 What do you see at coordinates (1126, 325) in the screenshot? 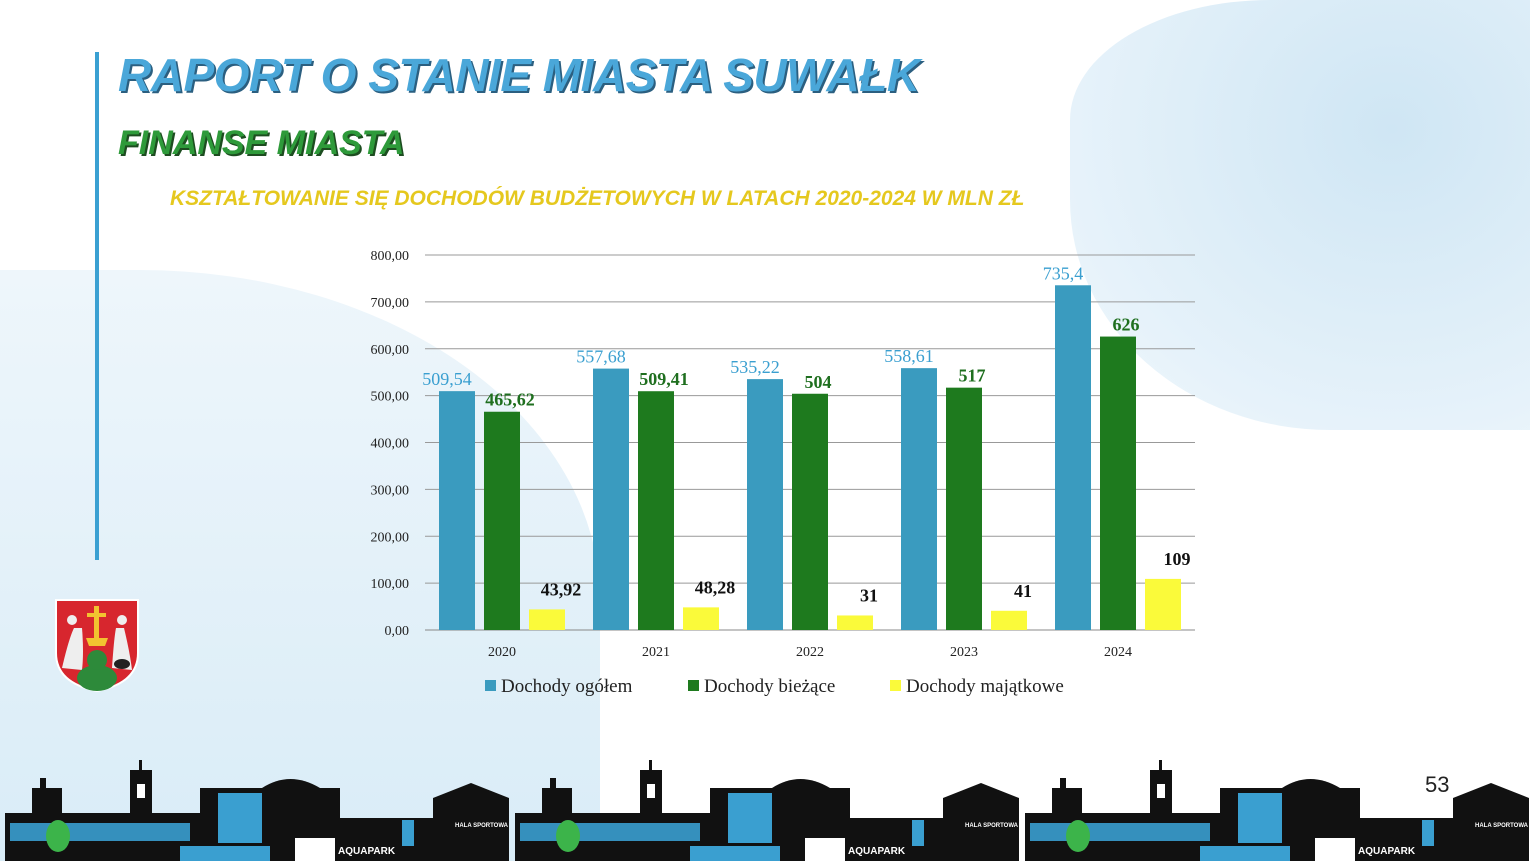
I see `data-label: 626` at bounding box center [1126, 325].